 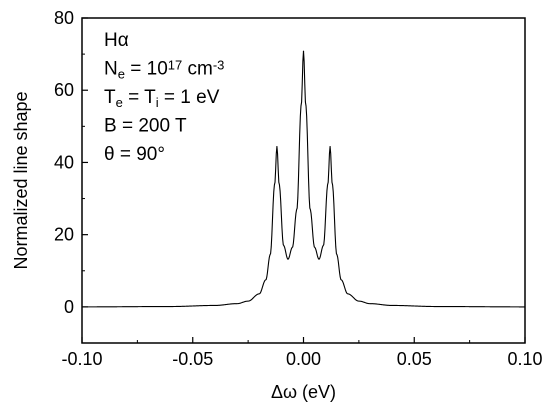 I want to click on x-axis-ticks: -0.10 -0.05 0.00 0.05 0.10, so click(x=302, y=353).